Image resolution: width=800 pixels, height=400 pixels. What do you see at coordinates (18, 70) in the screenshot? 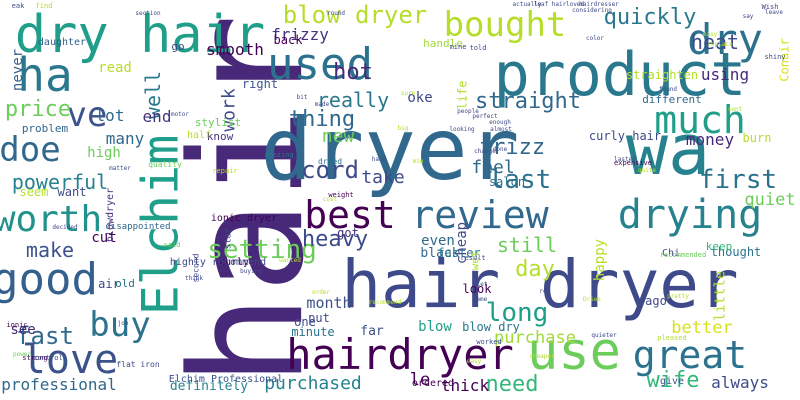
I see `cloud-word-never: never` at bounding box center [18, 70].